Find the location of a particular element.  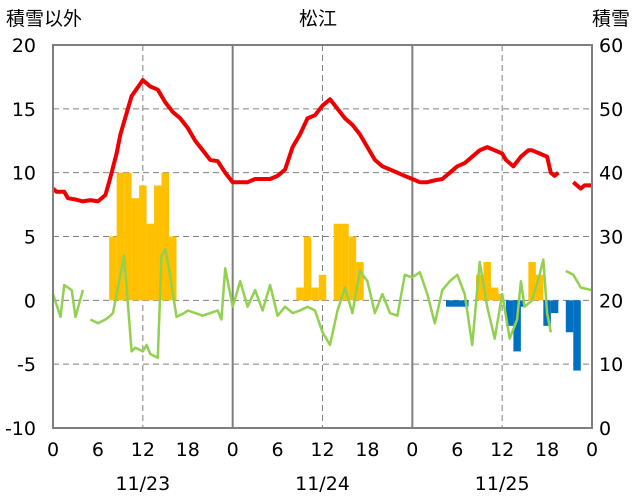

left-tick-label: 20 is located at coordinates (24, 46).